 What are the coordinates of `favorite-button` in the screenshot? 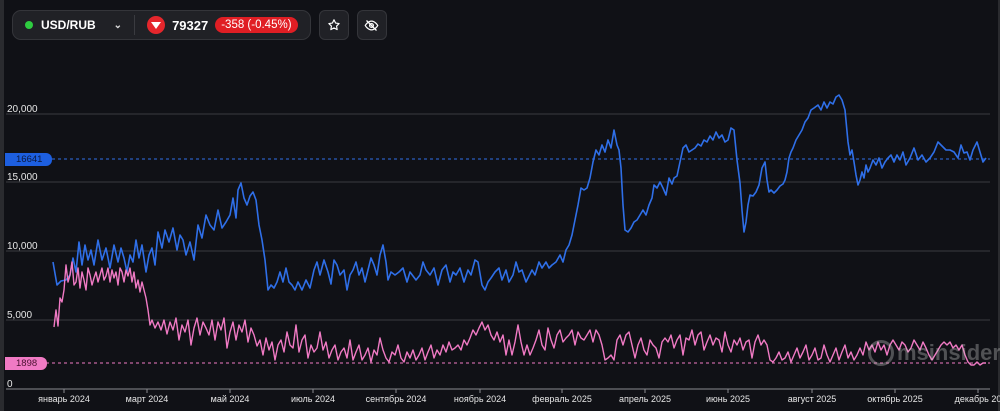 It's located at (333, 25).